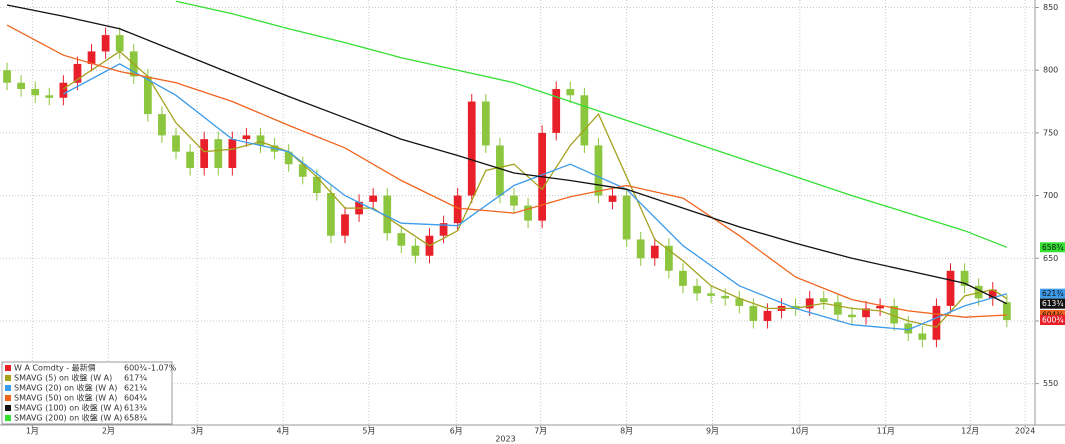 The width and height of the screenshot is (1065, 444). What do you see at coordinates (63, 378) in the screenshot?
I see `legend-label: SMAVG (5) on 收盤 (W A)` at bounding box center [63, 378].